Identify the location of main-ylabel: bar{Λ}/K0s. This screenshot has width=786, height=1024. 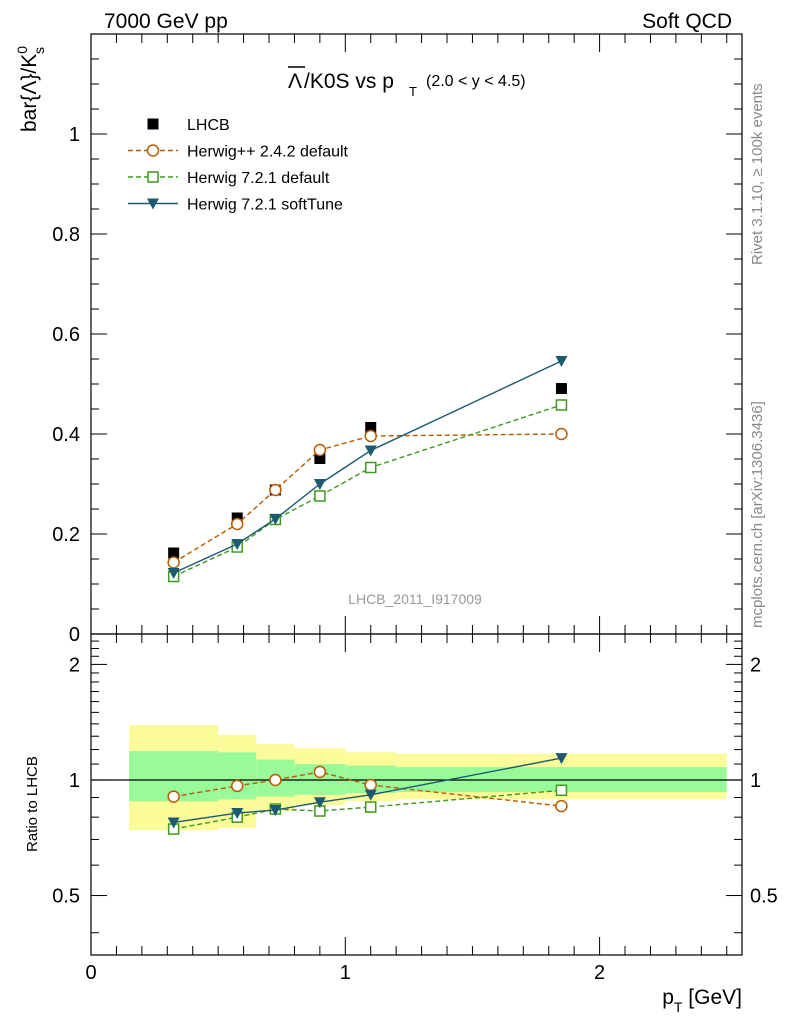
(30, 89).